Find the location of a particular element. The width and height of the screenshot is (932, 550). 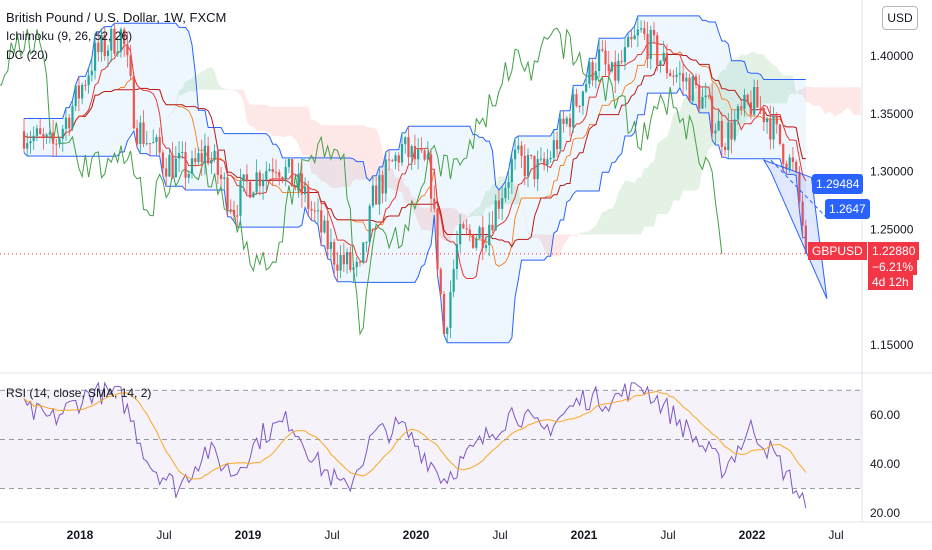

falling-channel-drawing is located at coordinates (795, 229).